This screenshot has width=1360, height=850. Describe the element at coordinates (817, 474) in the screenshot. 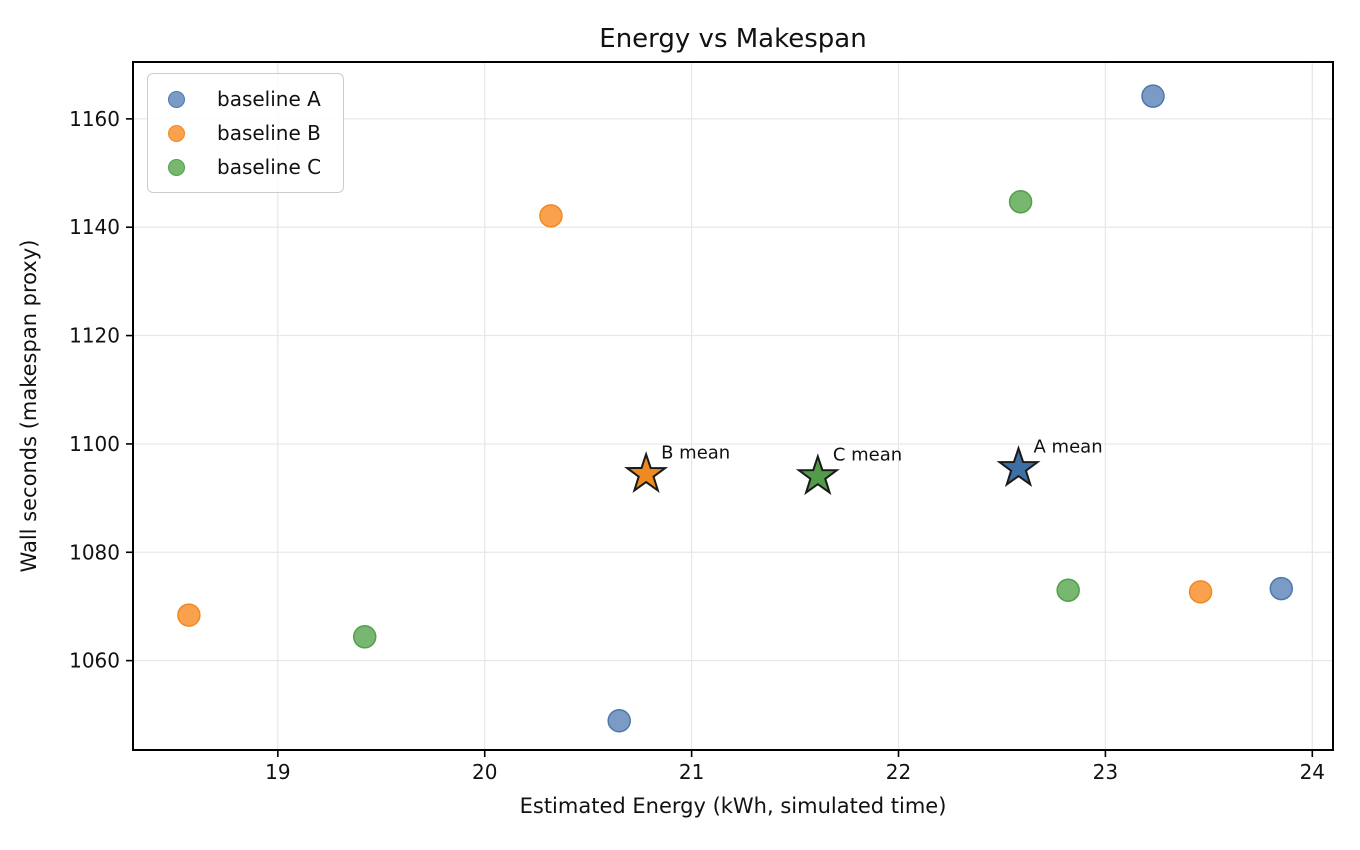

I see `mean-star-baseline-c` at that location.